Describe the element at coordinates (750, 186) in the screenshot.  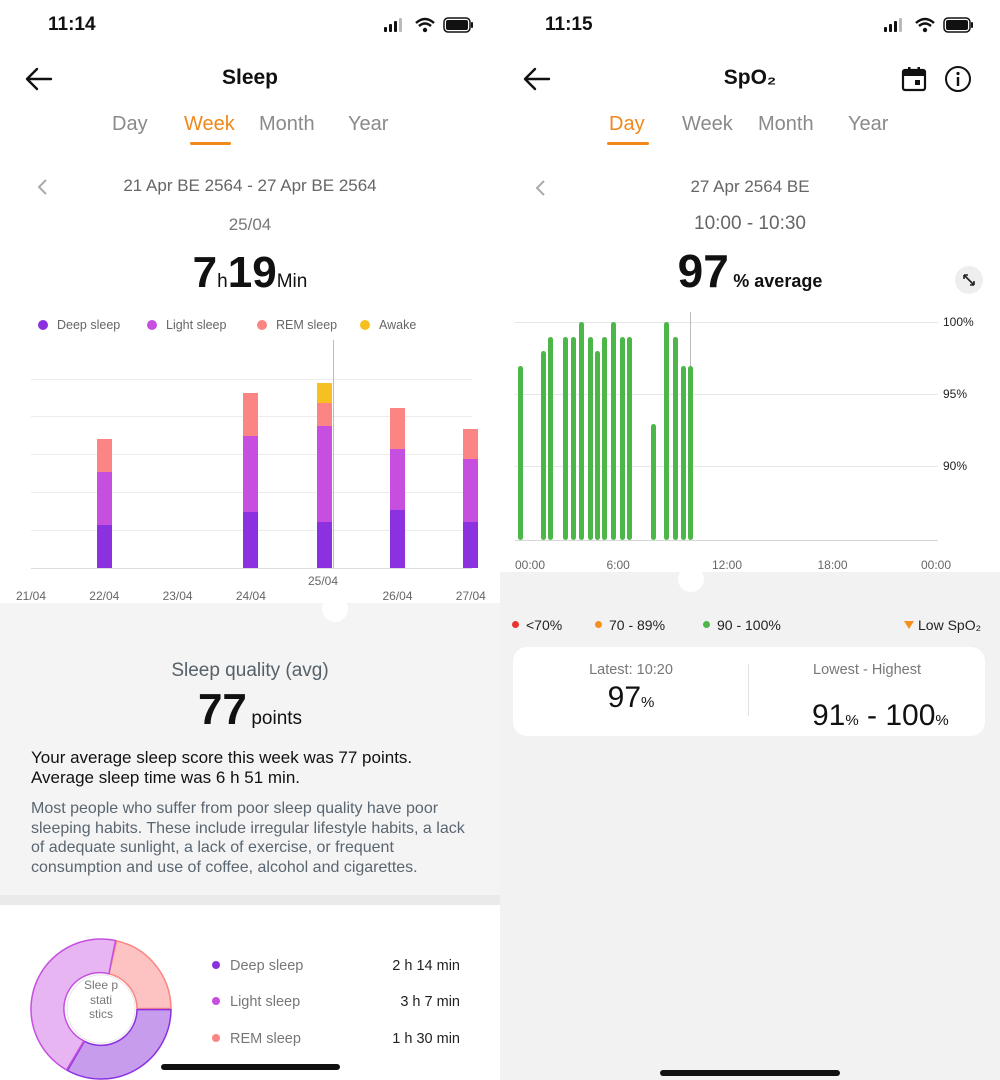
I see `current-date: 27 Apr 2564 BE` at that location.